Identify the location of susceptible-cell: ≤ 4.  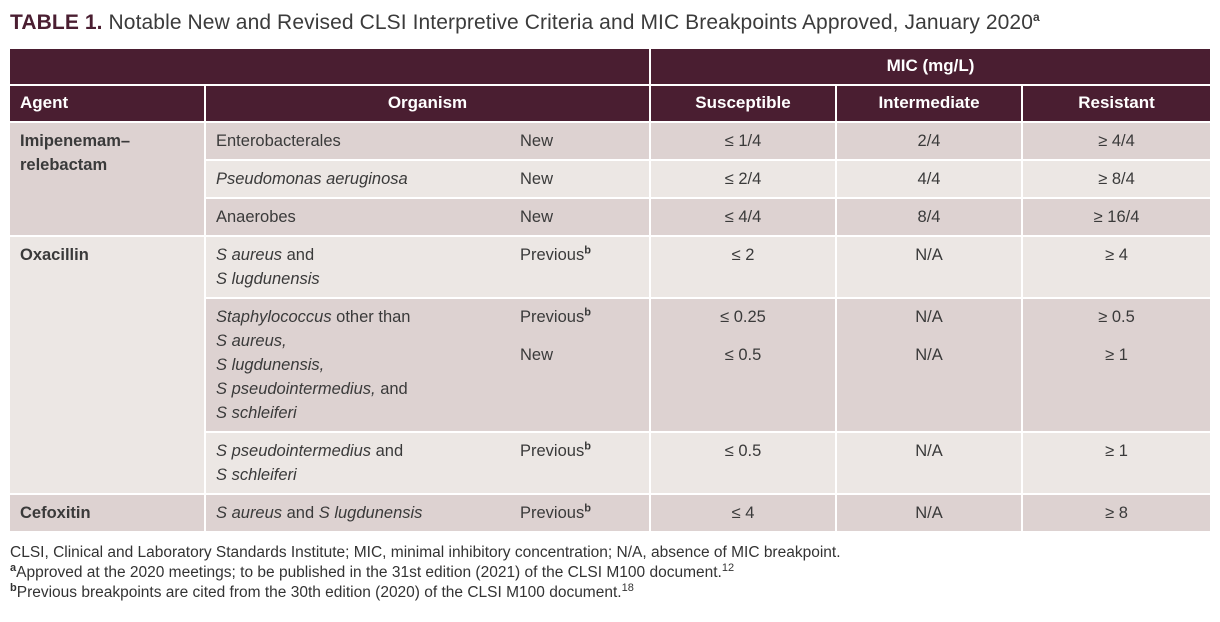
(743, 513).